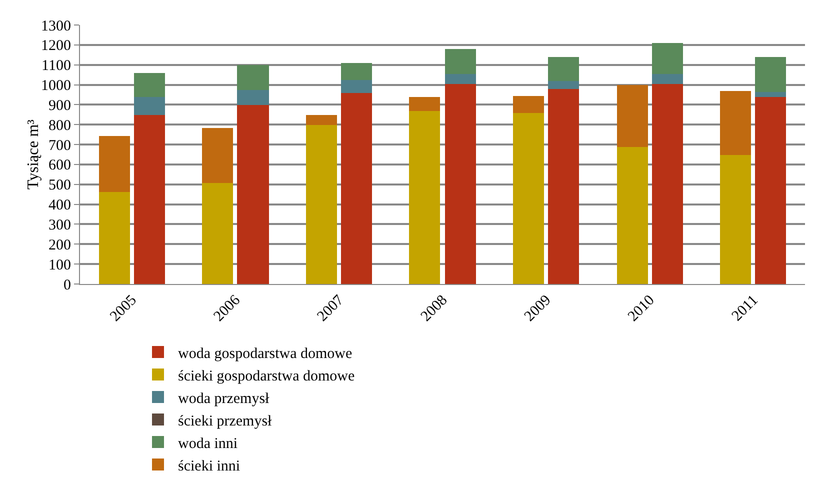 The width and height of the screenshot is (825, 493). I want to click on legend-label: woda inni, so click(208, 444).